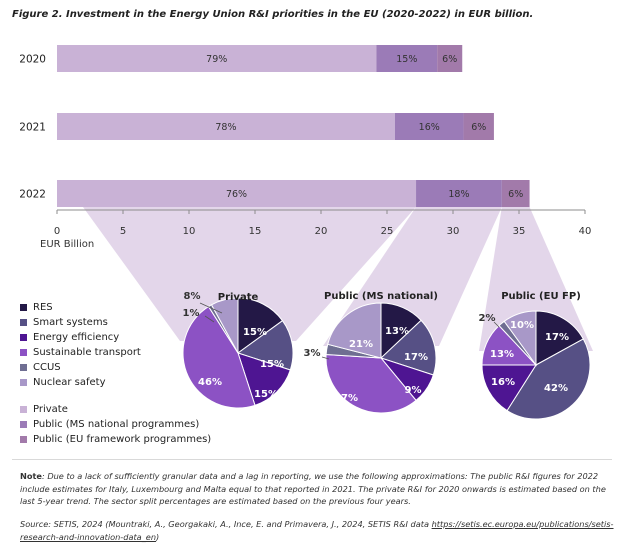  I want to click on bar-label-2020-2: 6%, so click(449, 59).